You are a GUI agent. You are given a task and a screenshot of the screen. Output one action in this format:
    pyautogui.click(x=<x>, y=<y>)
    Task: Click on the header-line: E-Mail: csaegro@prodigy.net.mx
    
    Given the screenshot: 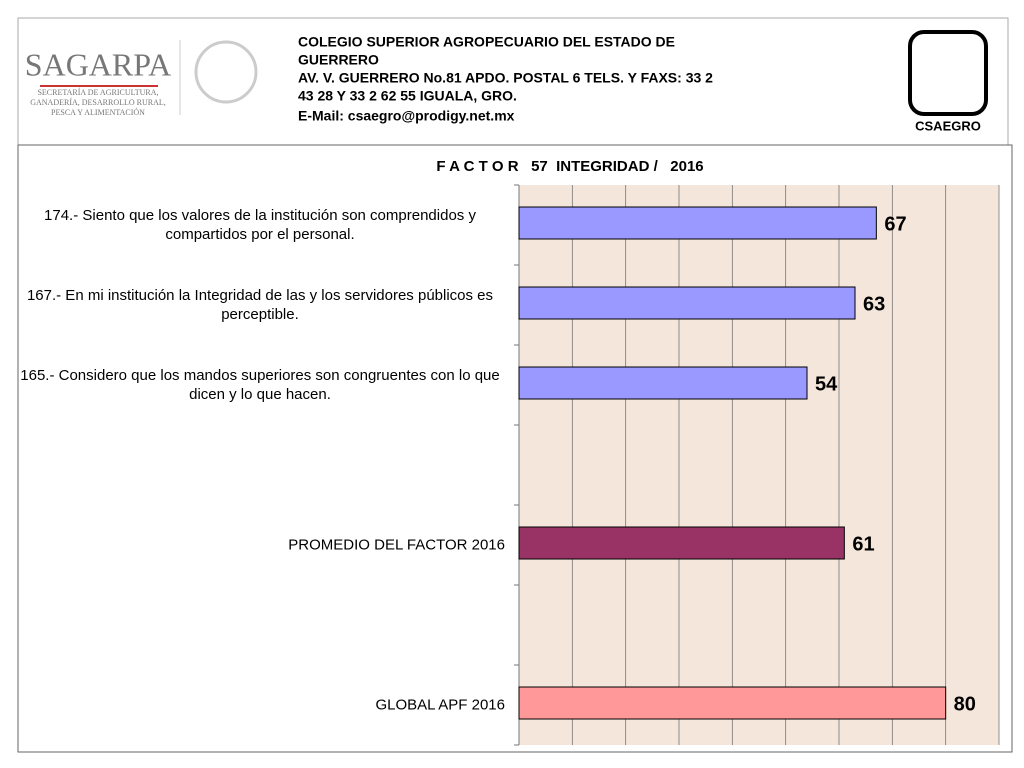 What is the action you would take?
    pyautogui.click(x=406, y=116)
    